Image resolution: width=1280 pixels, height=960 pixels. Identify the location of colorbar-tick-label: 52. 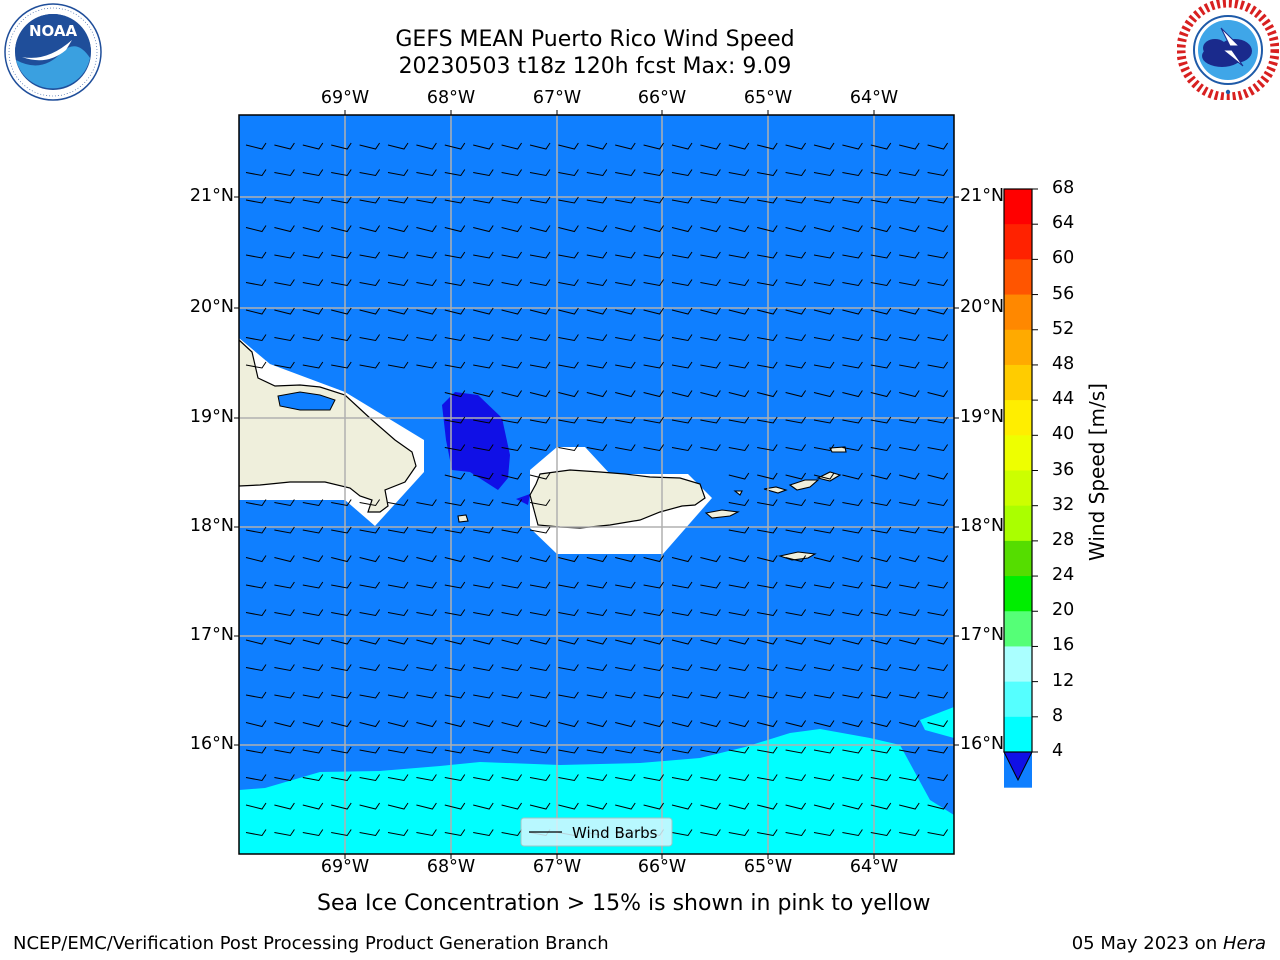
(1063, 328).